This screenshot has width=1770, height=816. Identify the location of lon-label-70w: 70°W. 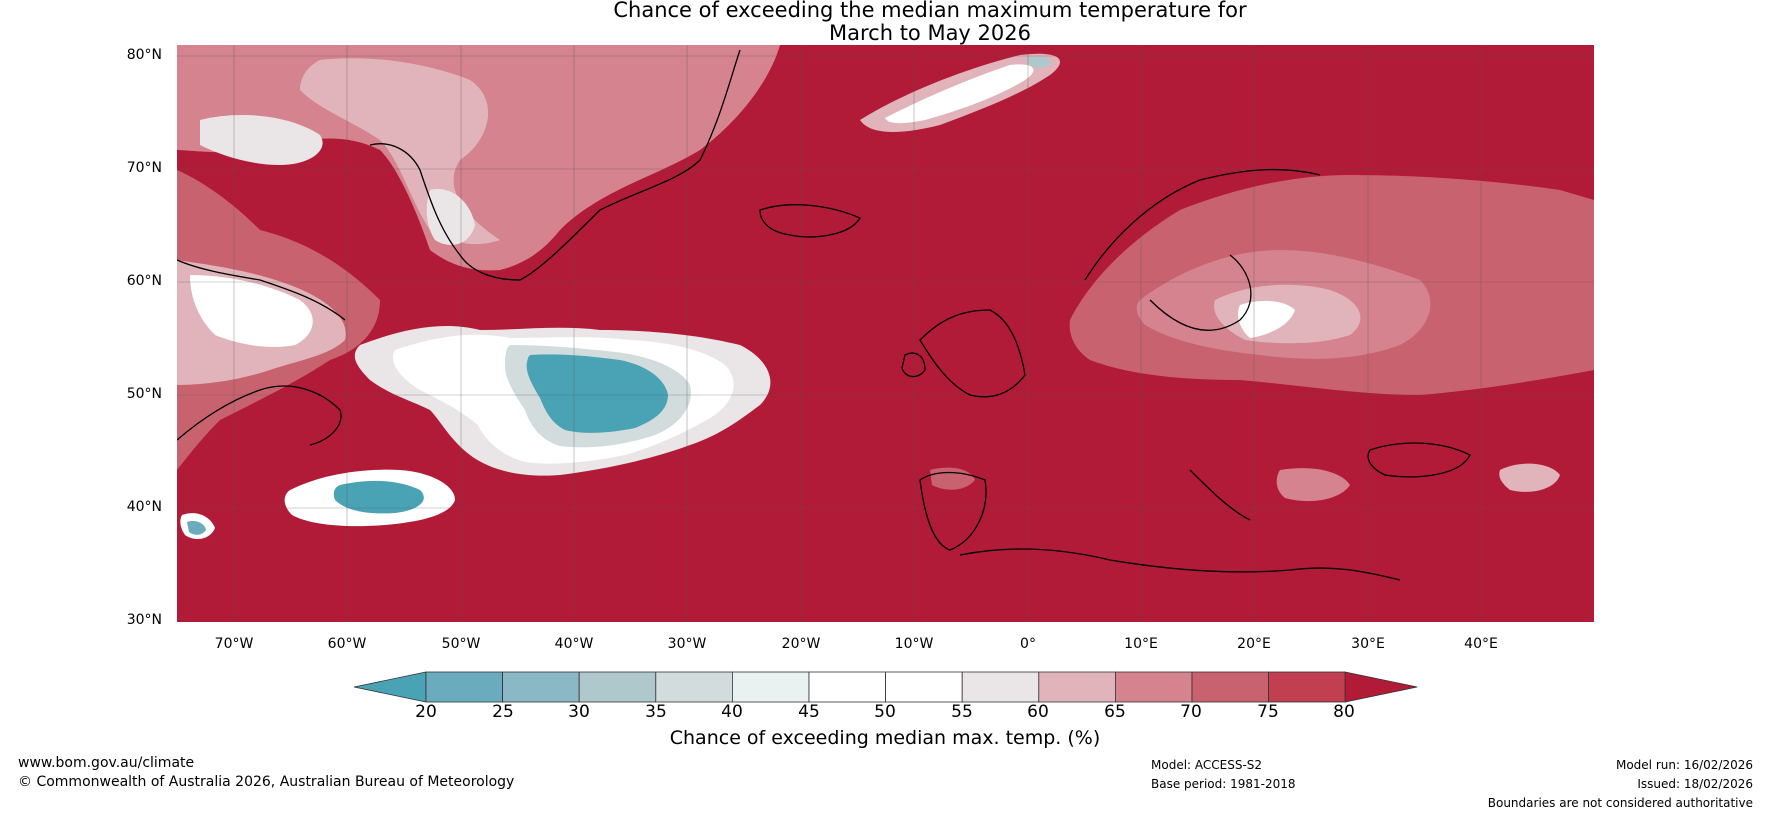
(234, 644).